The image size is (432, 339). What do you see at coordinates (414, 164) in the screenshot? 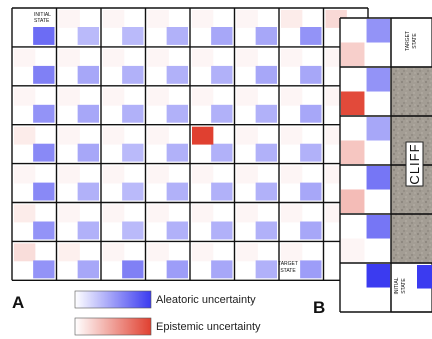
I see `cliff-label-box` at bounding box center [414, 164].